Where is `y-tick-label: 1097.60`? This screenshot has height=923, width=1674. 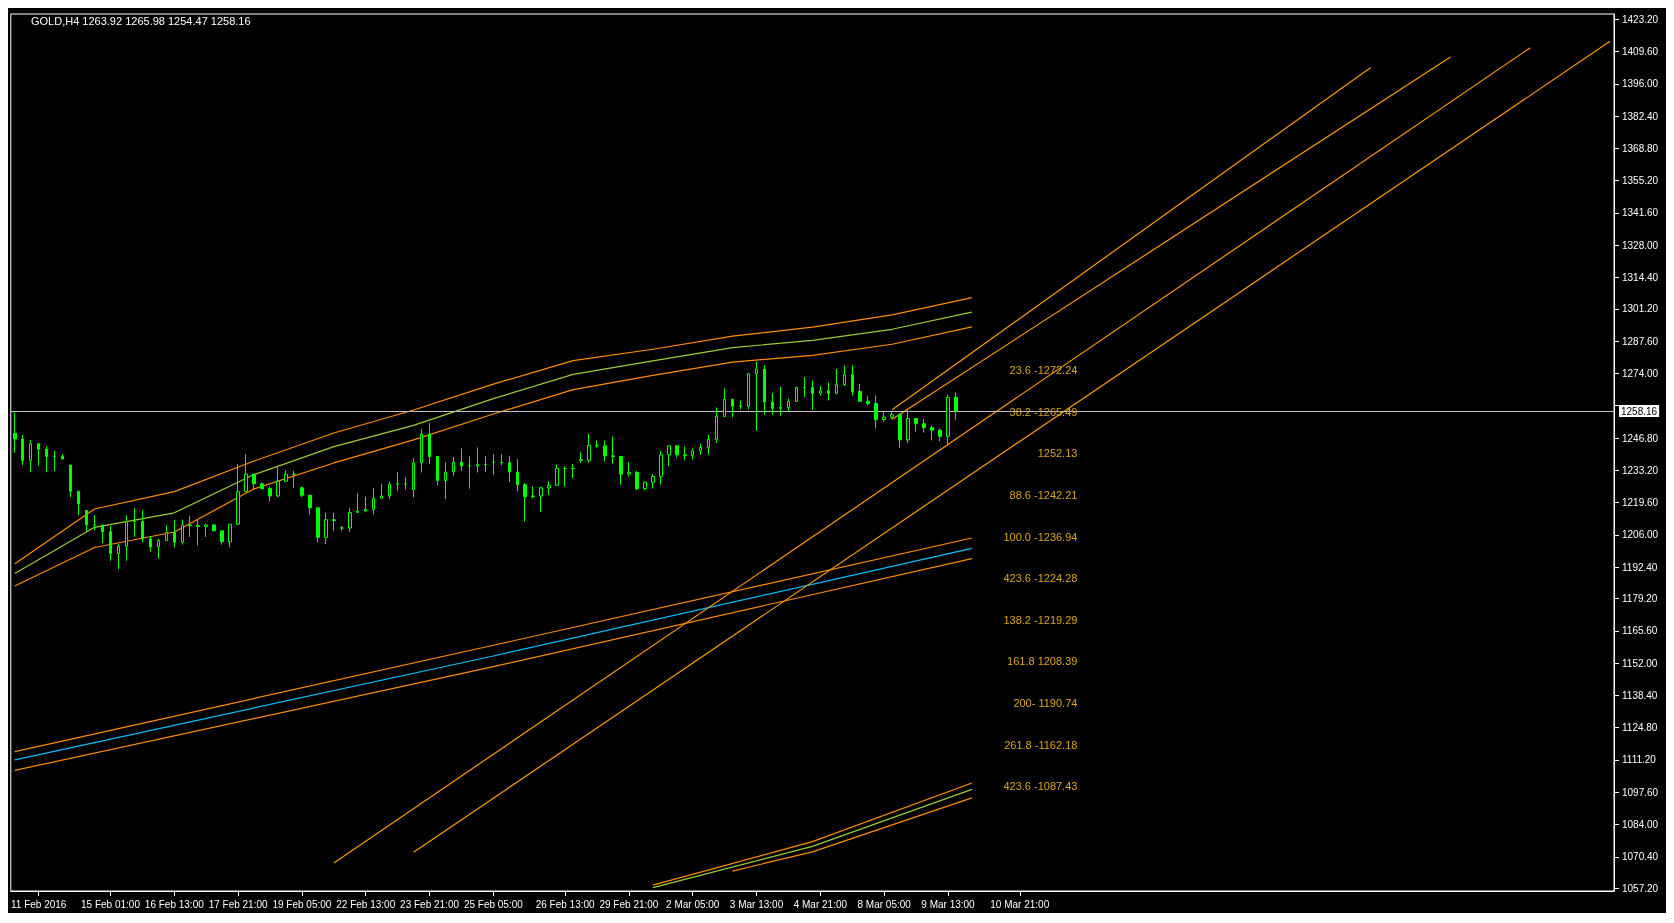 y-tick-label: 1097.60 is located at coordinates (1640, 792).